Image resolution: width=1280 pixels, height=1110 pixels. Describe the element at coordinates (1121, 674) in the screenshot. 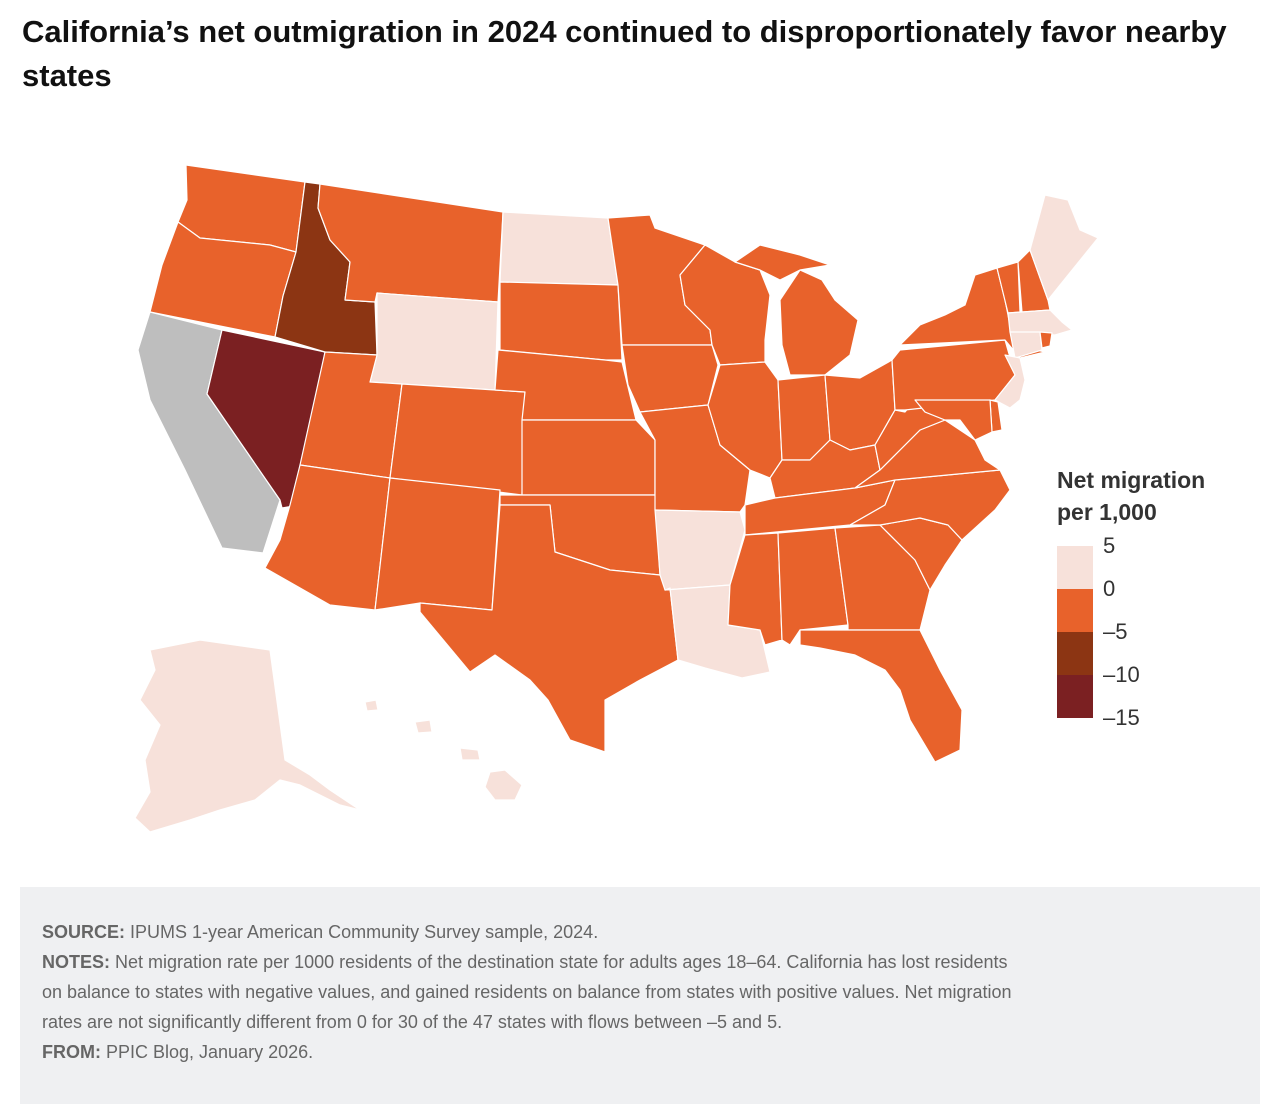

I see `legend-tick-minus-10: –10` at that location.